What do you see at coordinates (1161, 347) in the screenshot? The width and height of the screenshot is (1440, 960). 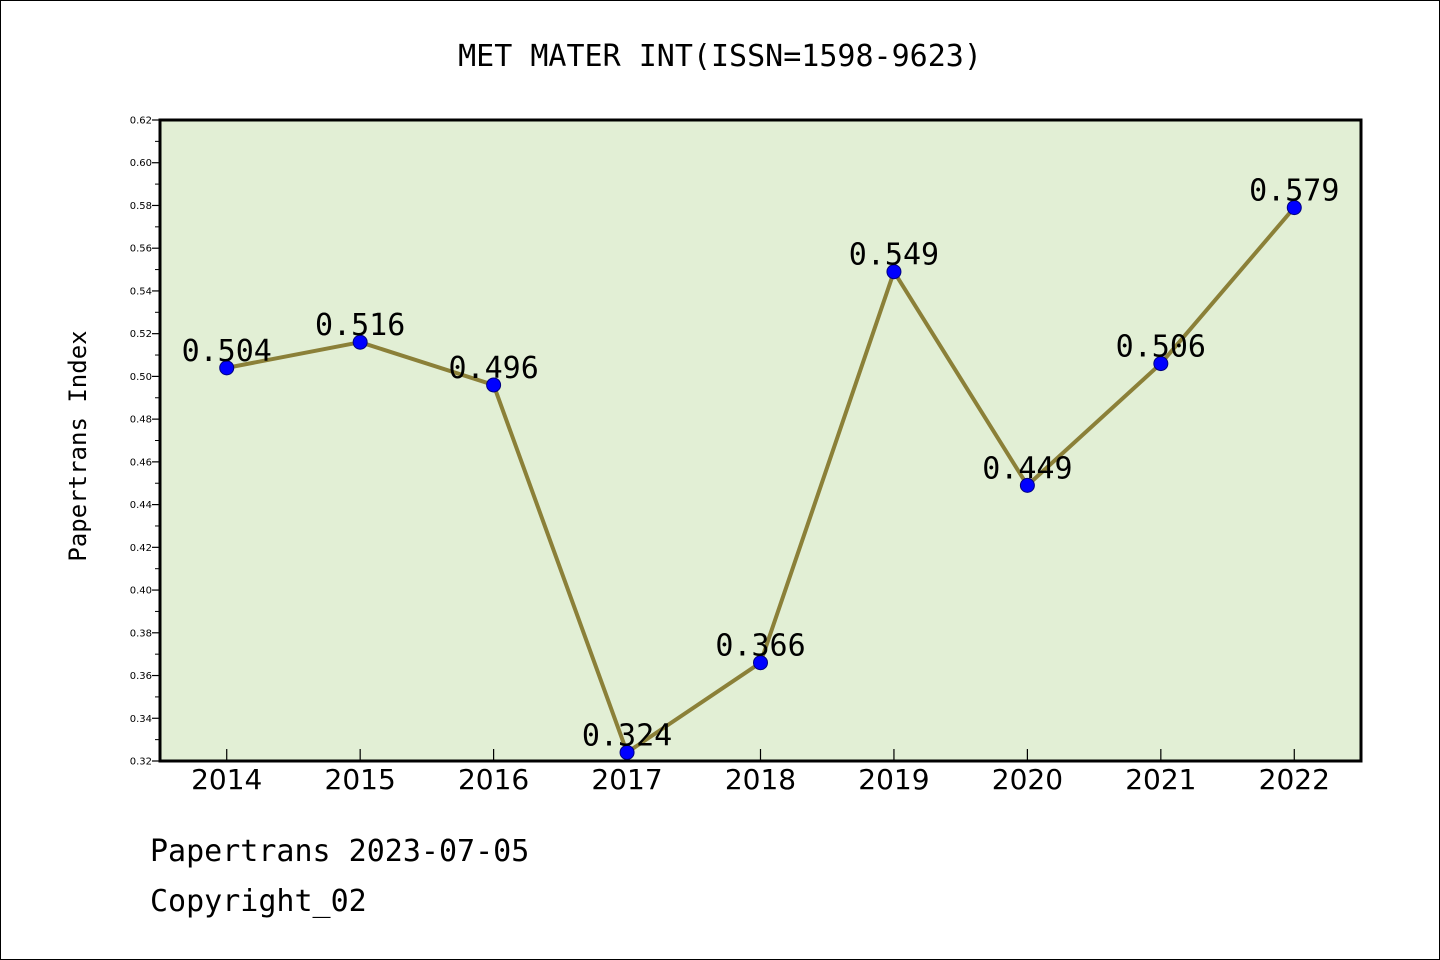 I see `data-label: 0.506` at bounding box center [1161, 347].